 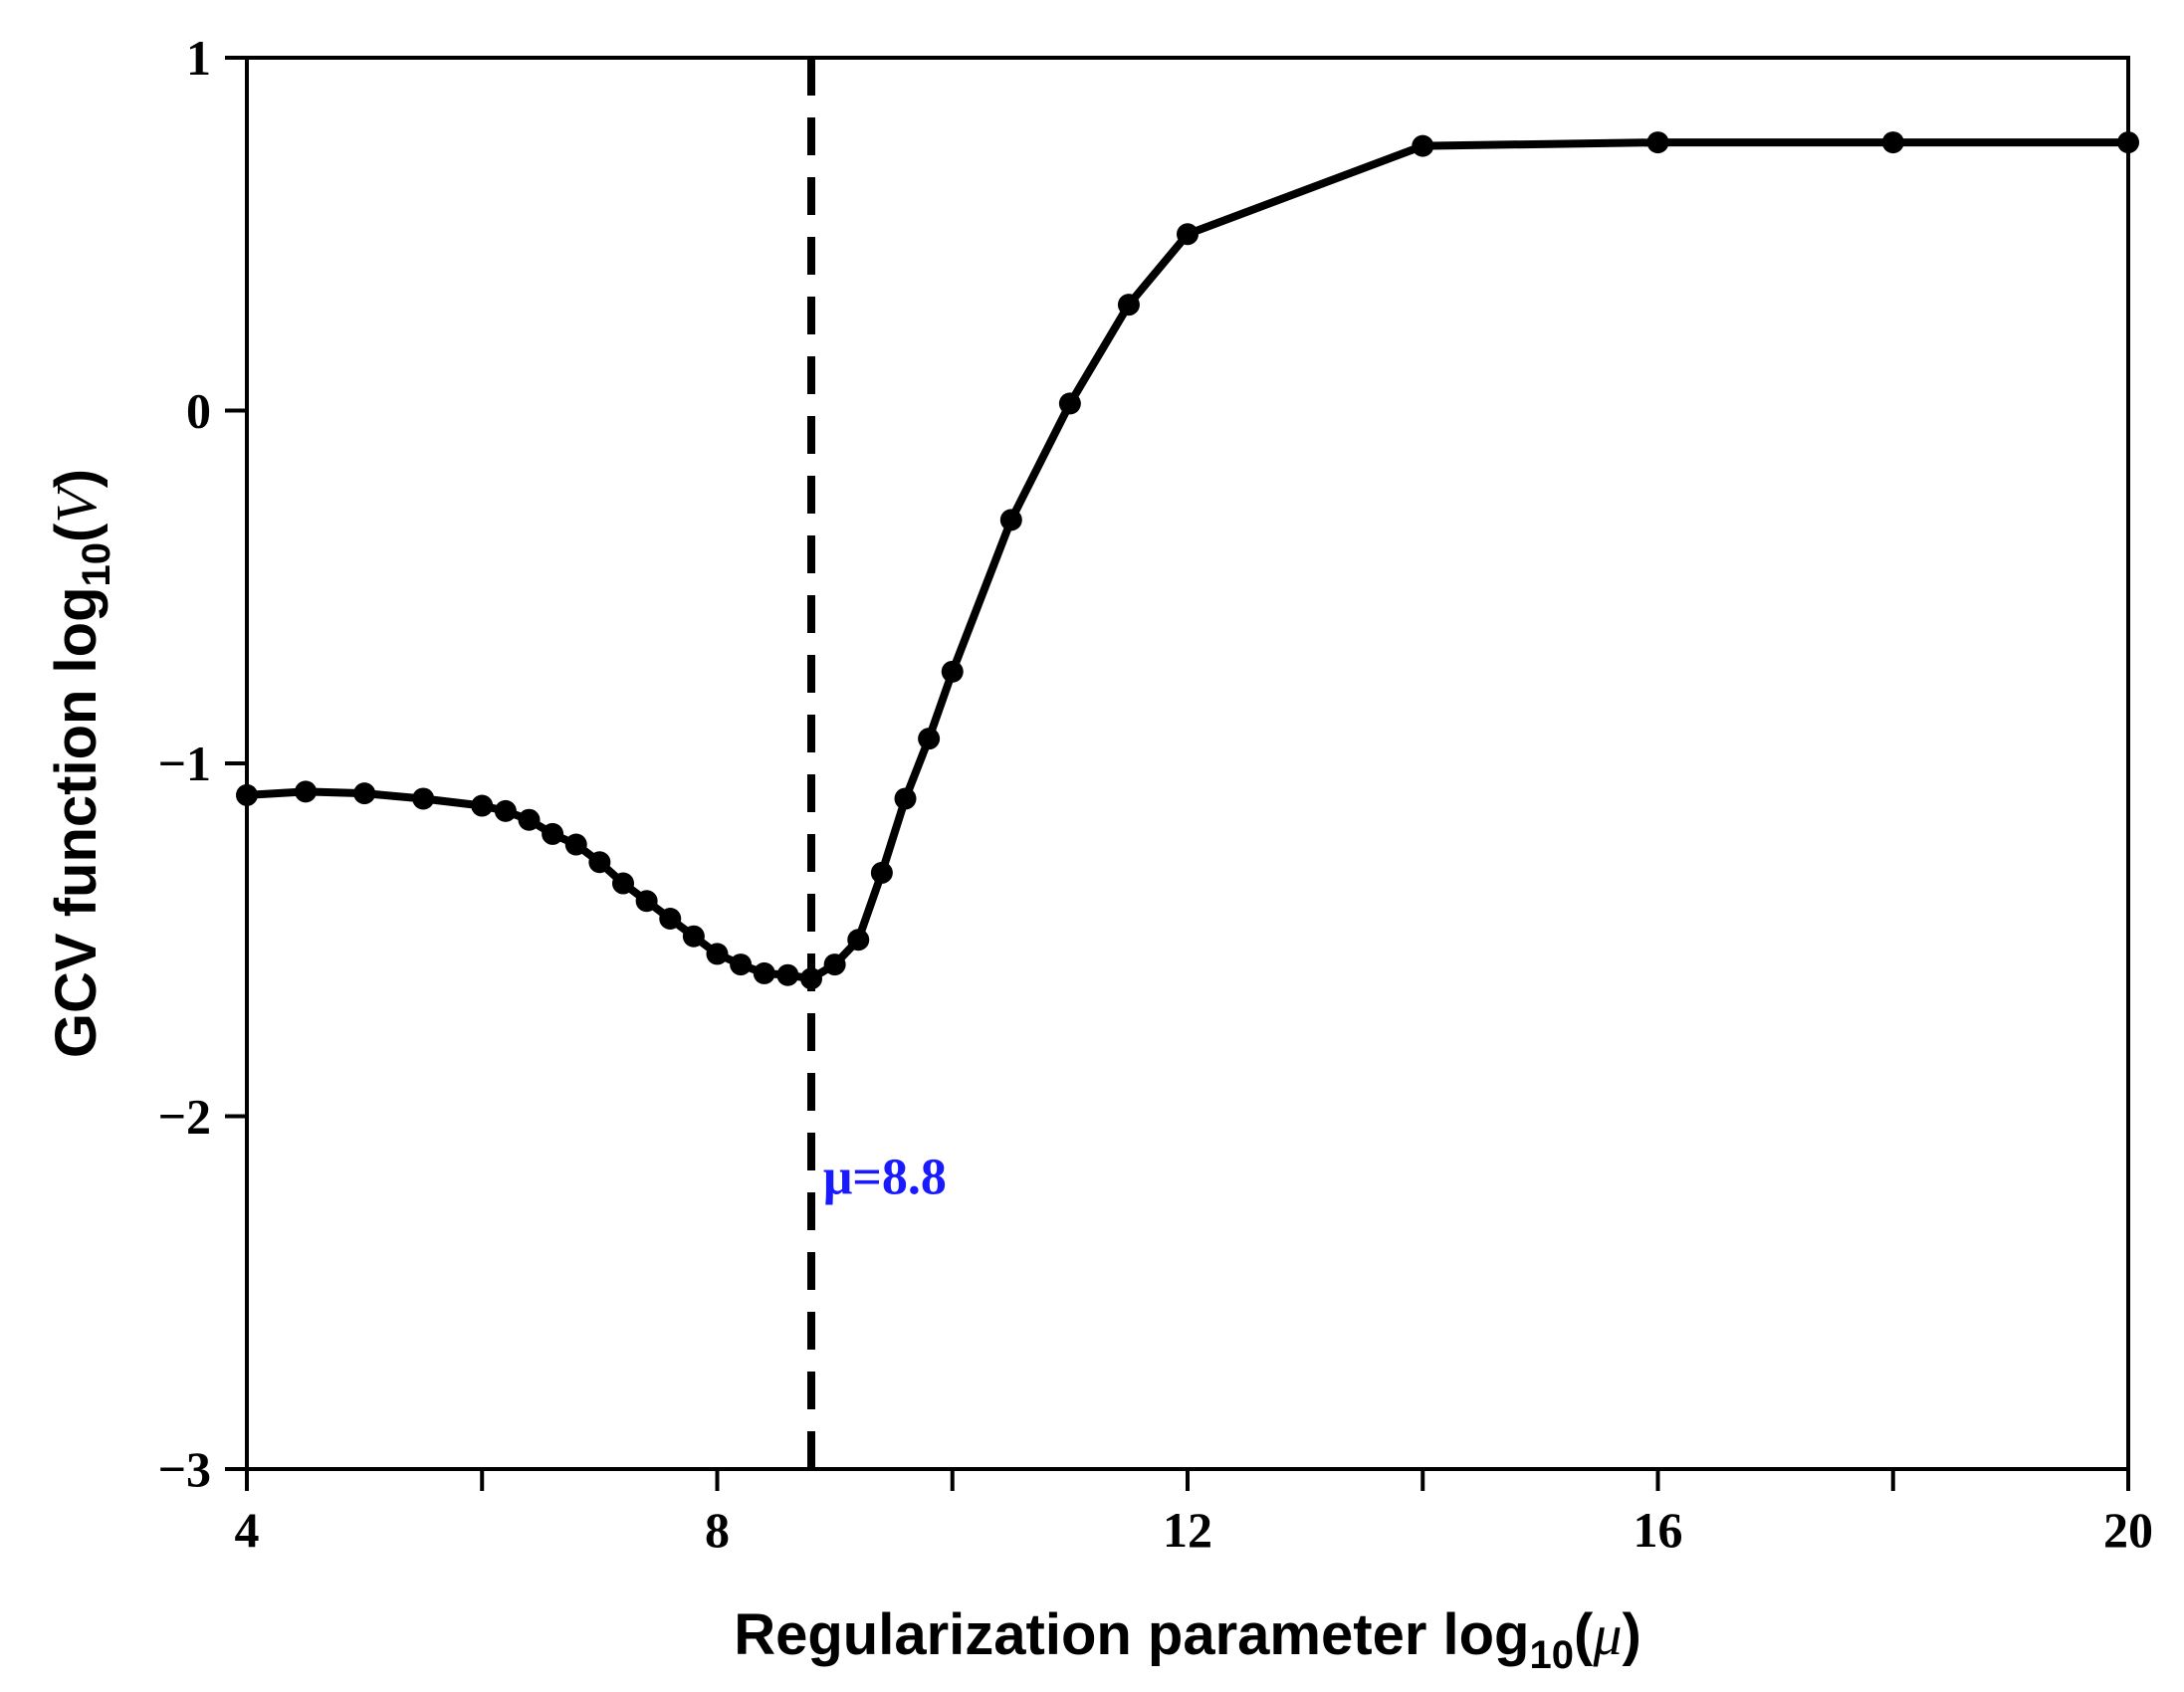 I want to click on x-axis-label-variable: μ, so click(x=1607, y=1634).